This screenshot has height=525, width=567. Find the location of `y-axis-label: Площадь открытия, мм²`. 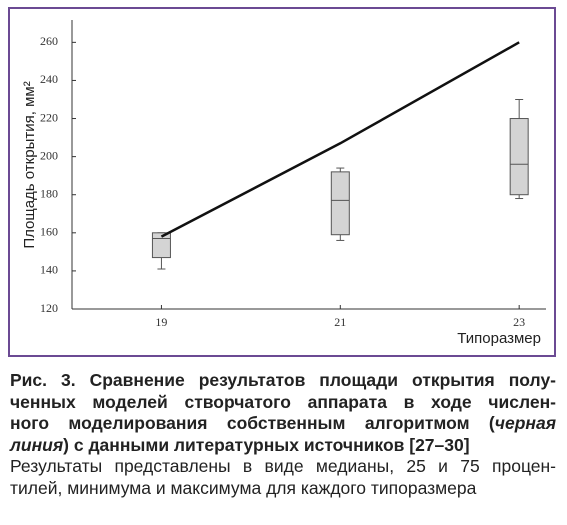

y-axis-label: Площадь открытия, мм² is located at coordinates (29, 164).